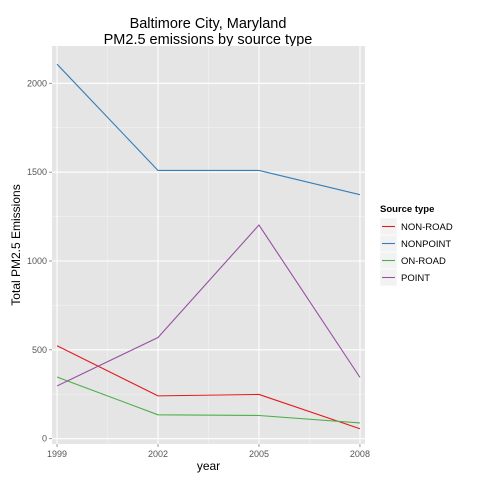 The image size is (480, 480). Describe the element at coordinates (37, 261) in the screenshot. I see `y-tick-label: 1000` at that location.